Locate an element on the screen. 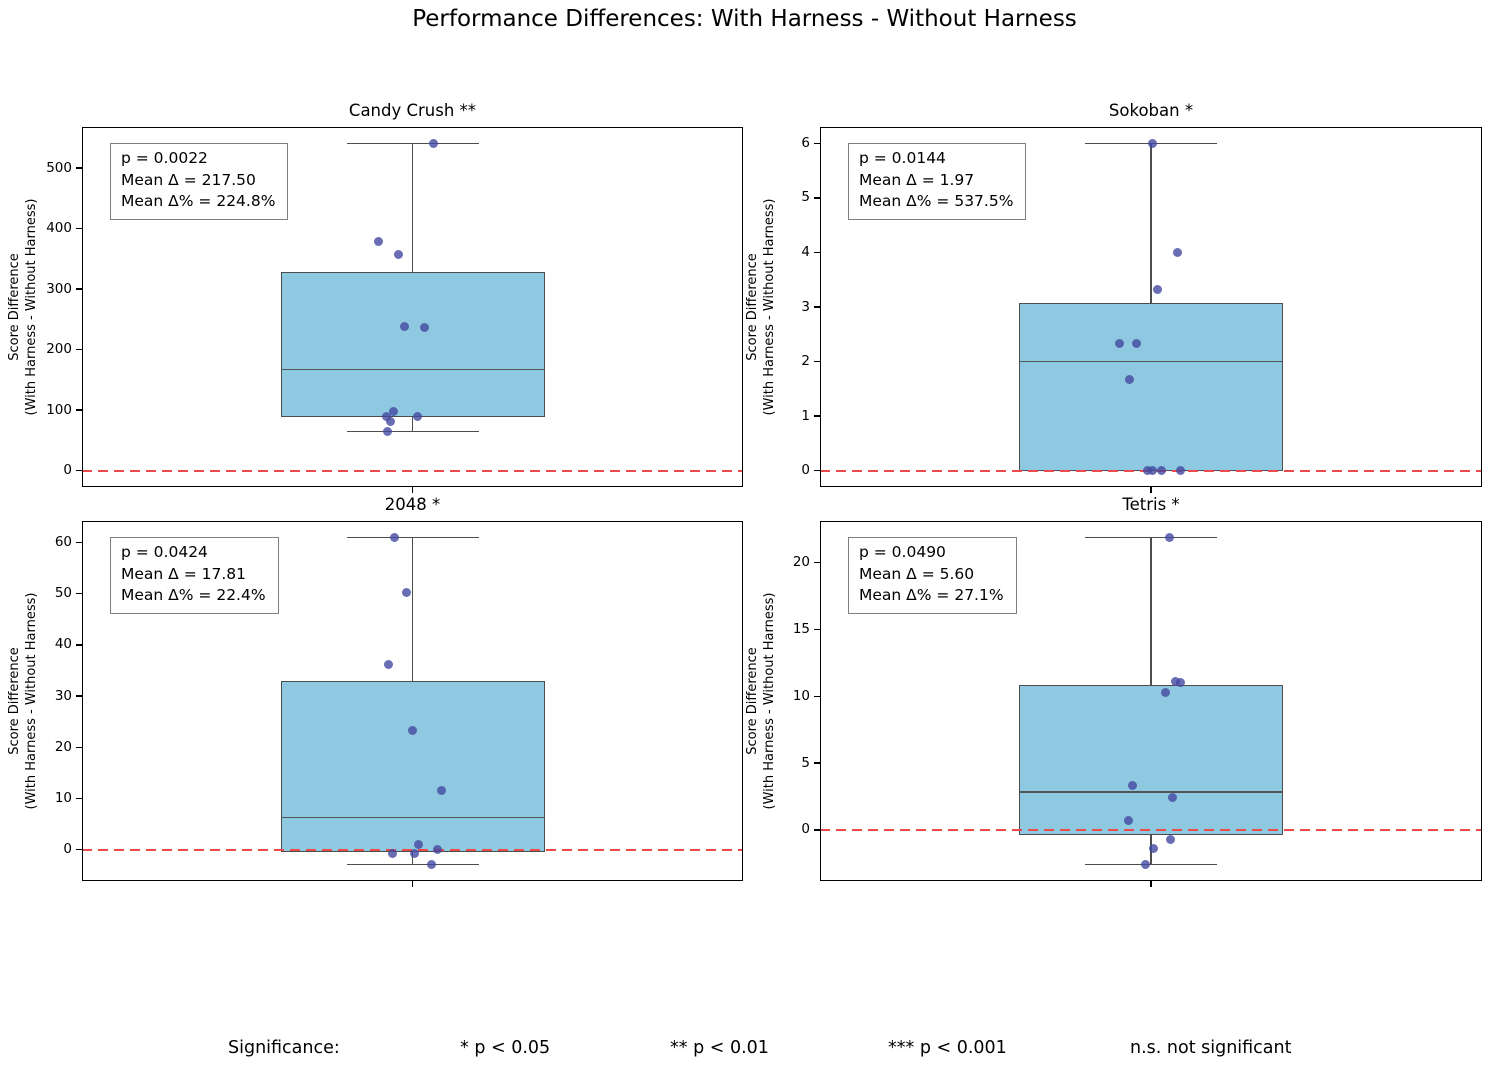 The image size is (1489, 1079). y-tick-label: 6 is located at coordinates (805, 142).